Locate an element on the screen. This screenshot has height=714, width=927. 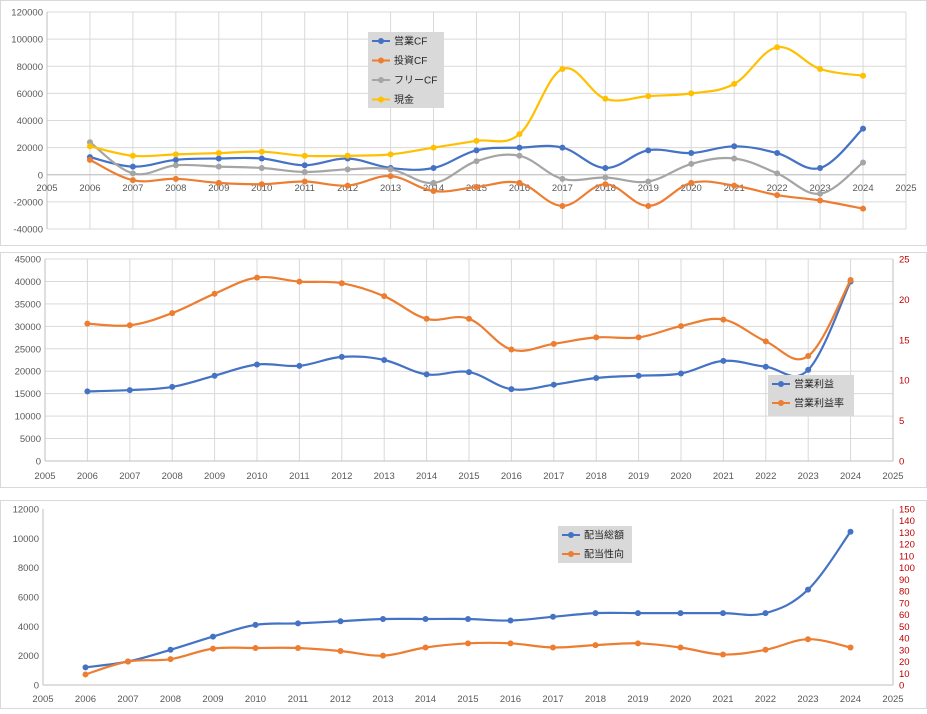
x-tick-label: 2025 is located at coordinates (892, 476).